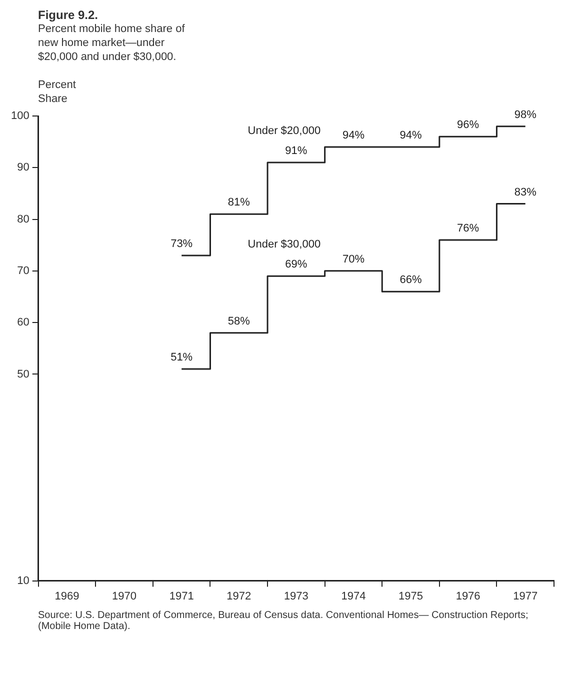  I want to click on x-tick-label: 1976, so click(468, 596).